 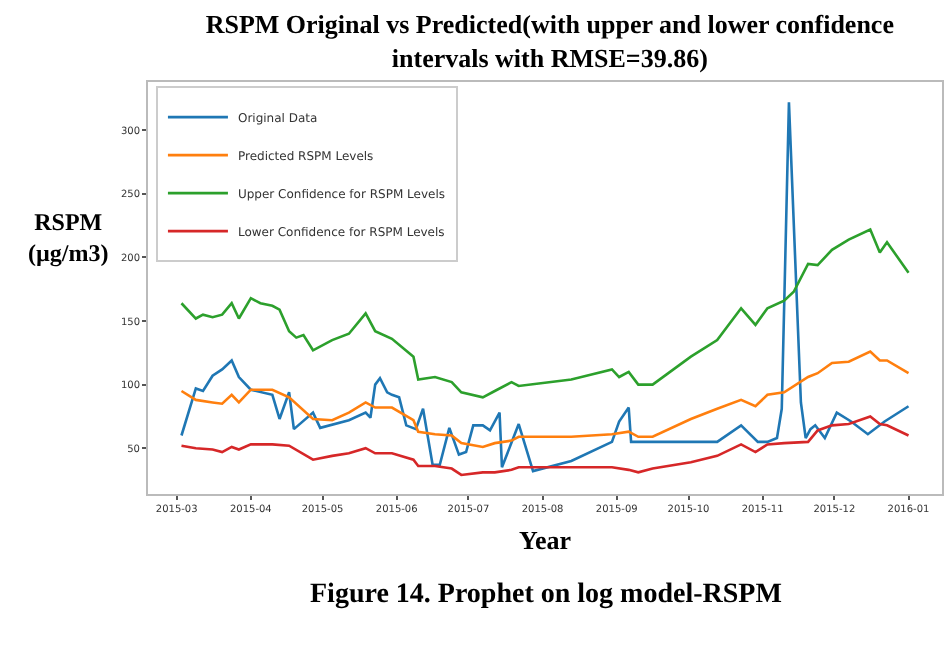 What do you see at coordinates (68, 238) in the screenshot?
I see `y-axis-title: RSPM (µg/m3)` at bounding box center [68, 238].